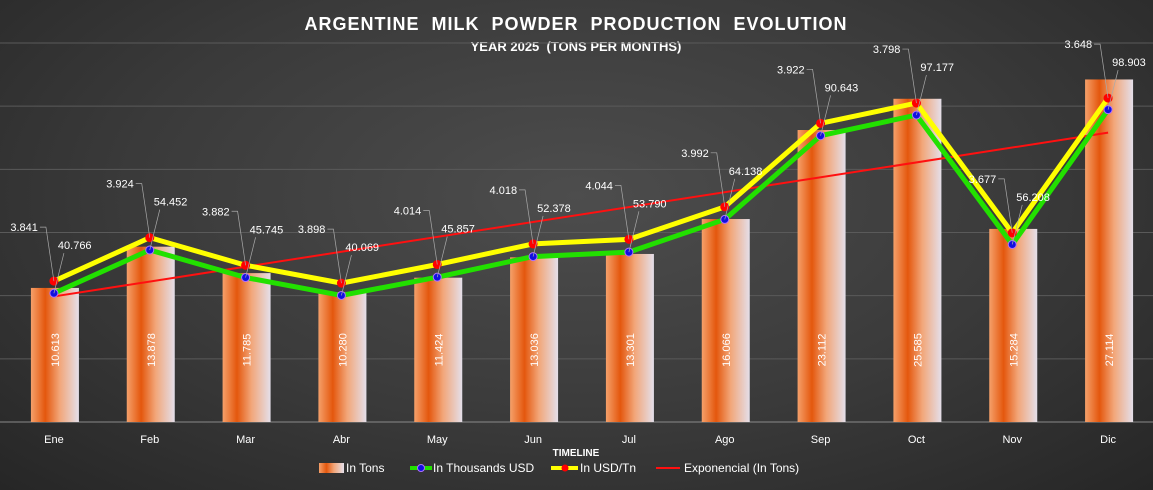  I want to click on label-thousands-usd: 54.452, so click(171, 203).